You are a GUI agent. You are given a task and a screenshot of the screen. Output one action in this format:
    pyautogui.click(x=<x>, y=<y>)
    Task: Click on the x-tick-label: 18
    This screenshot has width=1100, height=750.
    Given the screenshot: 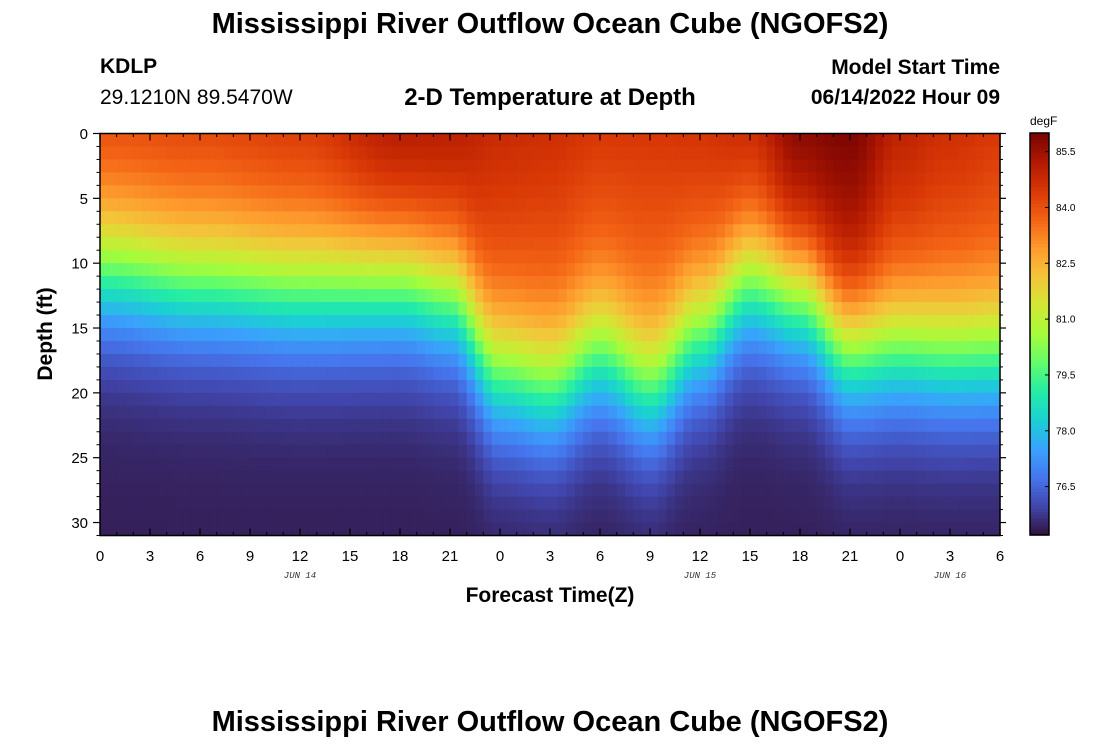 What is the action you would take?
    pyautogui.click(x=800, y=556)
    